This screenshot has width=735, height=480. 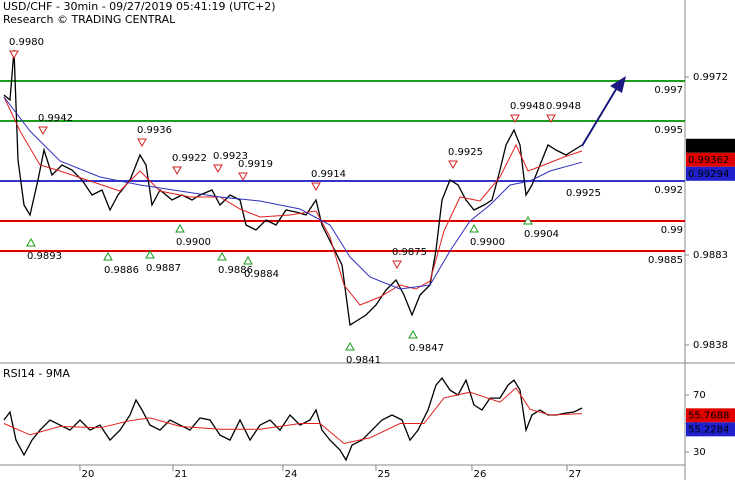 I want to click on forecast-arrow-head, so click(x=618, y=84).